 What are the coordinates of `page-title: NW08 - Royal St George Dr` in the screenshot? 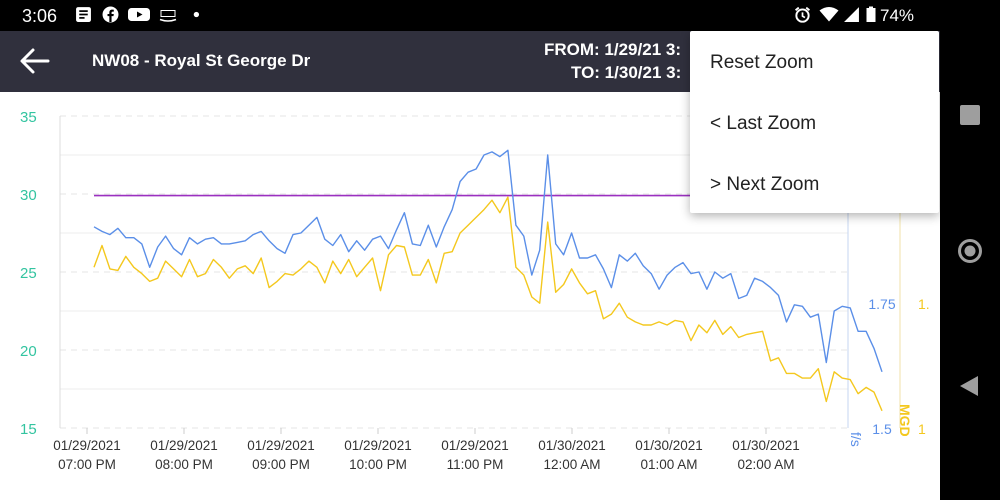 It's located at (201, 60).